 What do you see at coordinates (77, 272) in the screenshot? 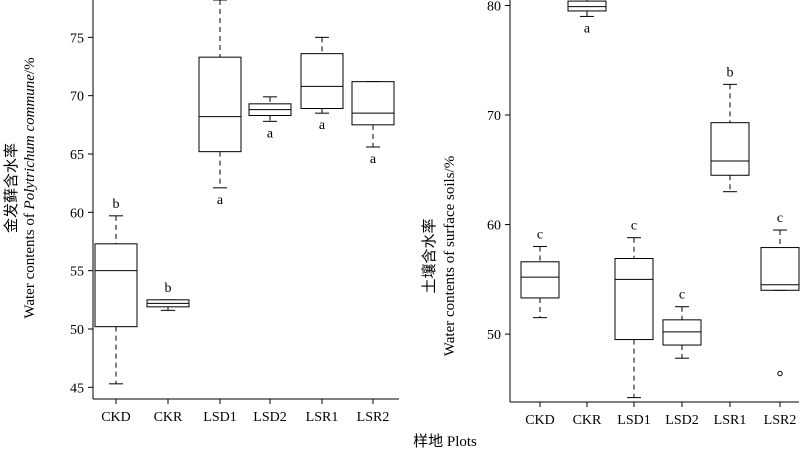
I see `y-tick-label: 55` at bounding box center [77, 272].